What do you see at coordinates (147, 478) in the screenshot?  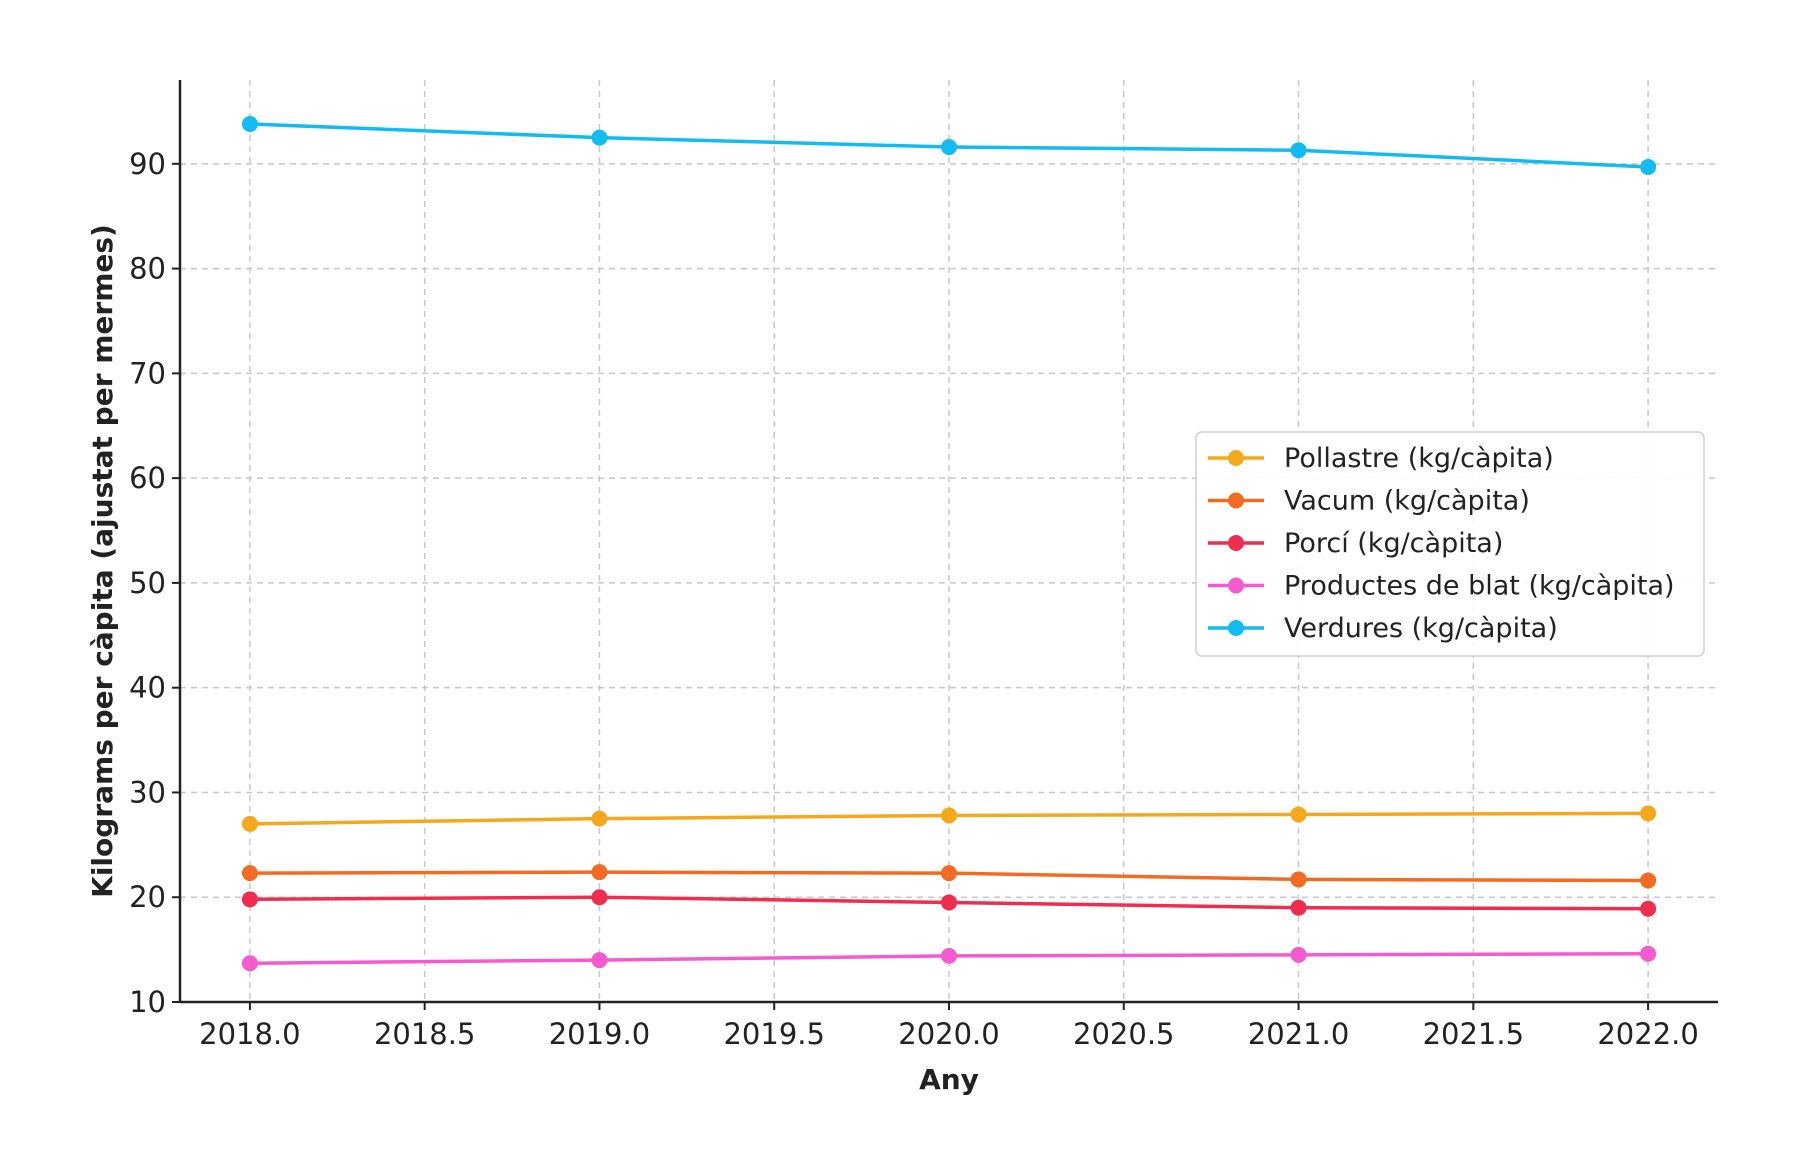 I see `y-tick-label: 60` at bounding box center [147, 478].